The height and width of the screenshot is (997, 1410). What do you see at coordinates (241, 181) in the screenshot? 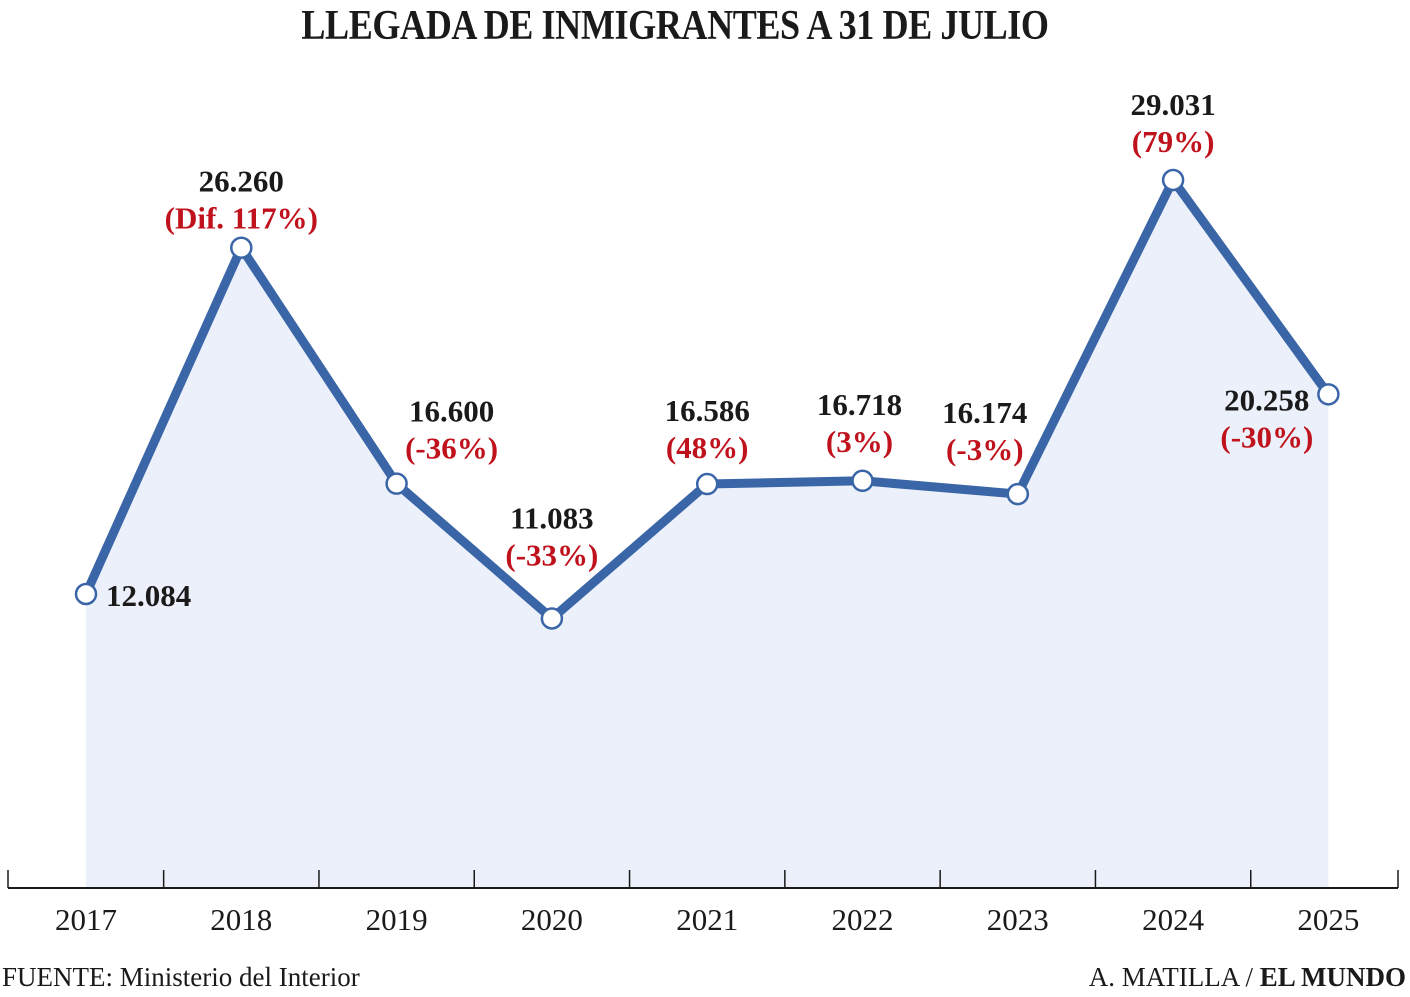
I see `value-label-2018: 26.260` at bounding box center [241, 181].